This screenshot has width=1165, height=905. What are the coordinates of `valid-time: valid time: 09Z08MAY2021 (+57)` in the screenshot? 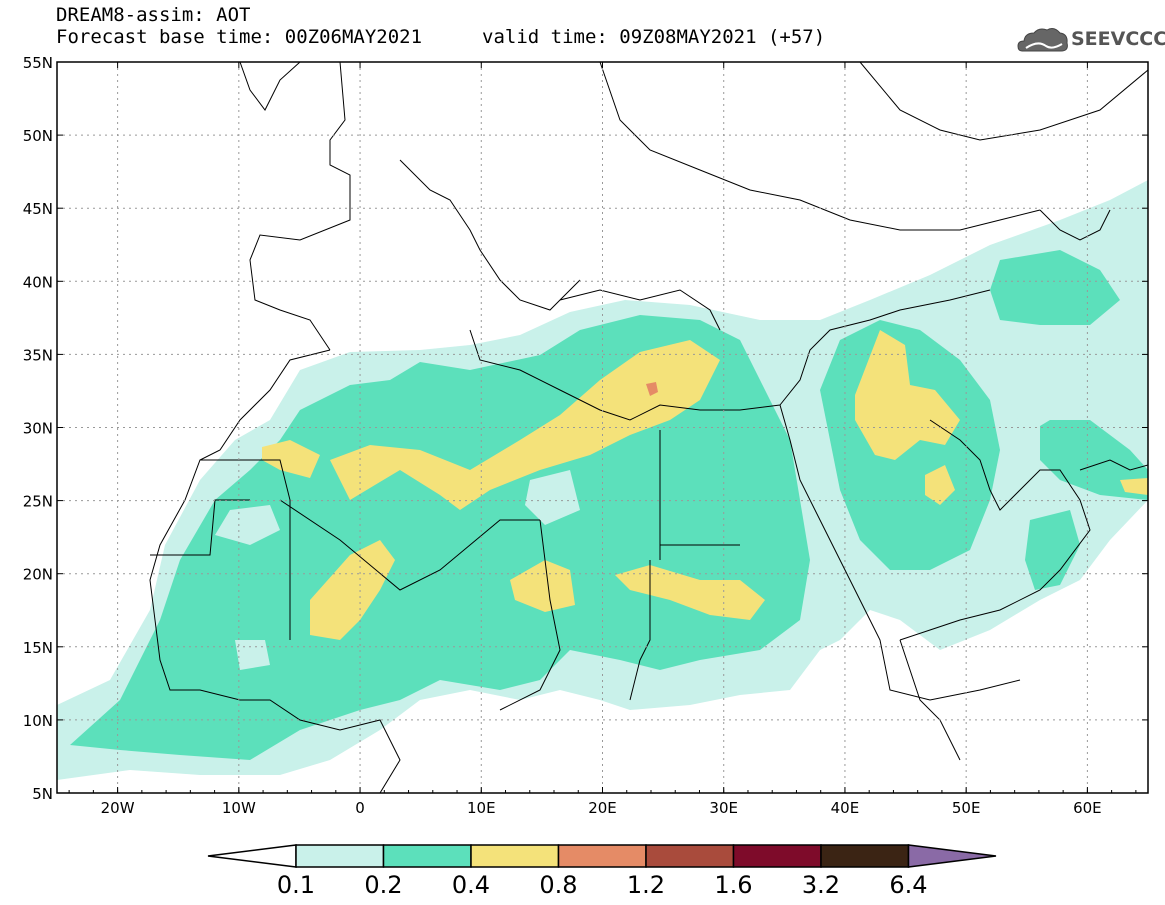 It's located at (654, 37).